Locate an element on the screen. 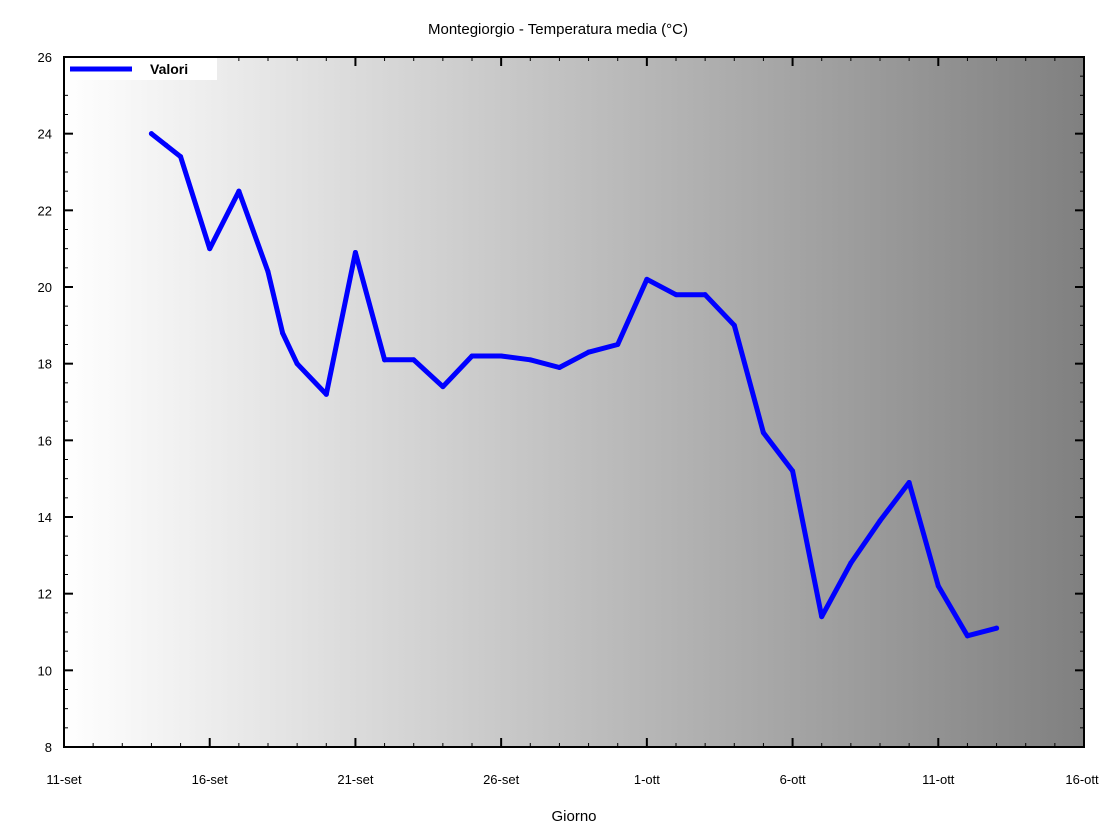 The image size is (1116, 832). y-tick-label: 22 is located at coordinates (45, 210).